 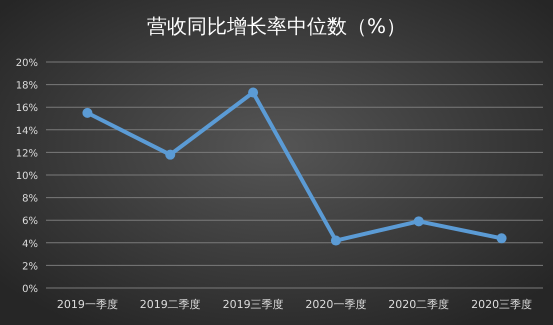 I want to click on y-tick-label: 10%, so click(x=27, y=176).